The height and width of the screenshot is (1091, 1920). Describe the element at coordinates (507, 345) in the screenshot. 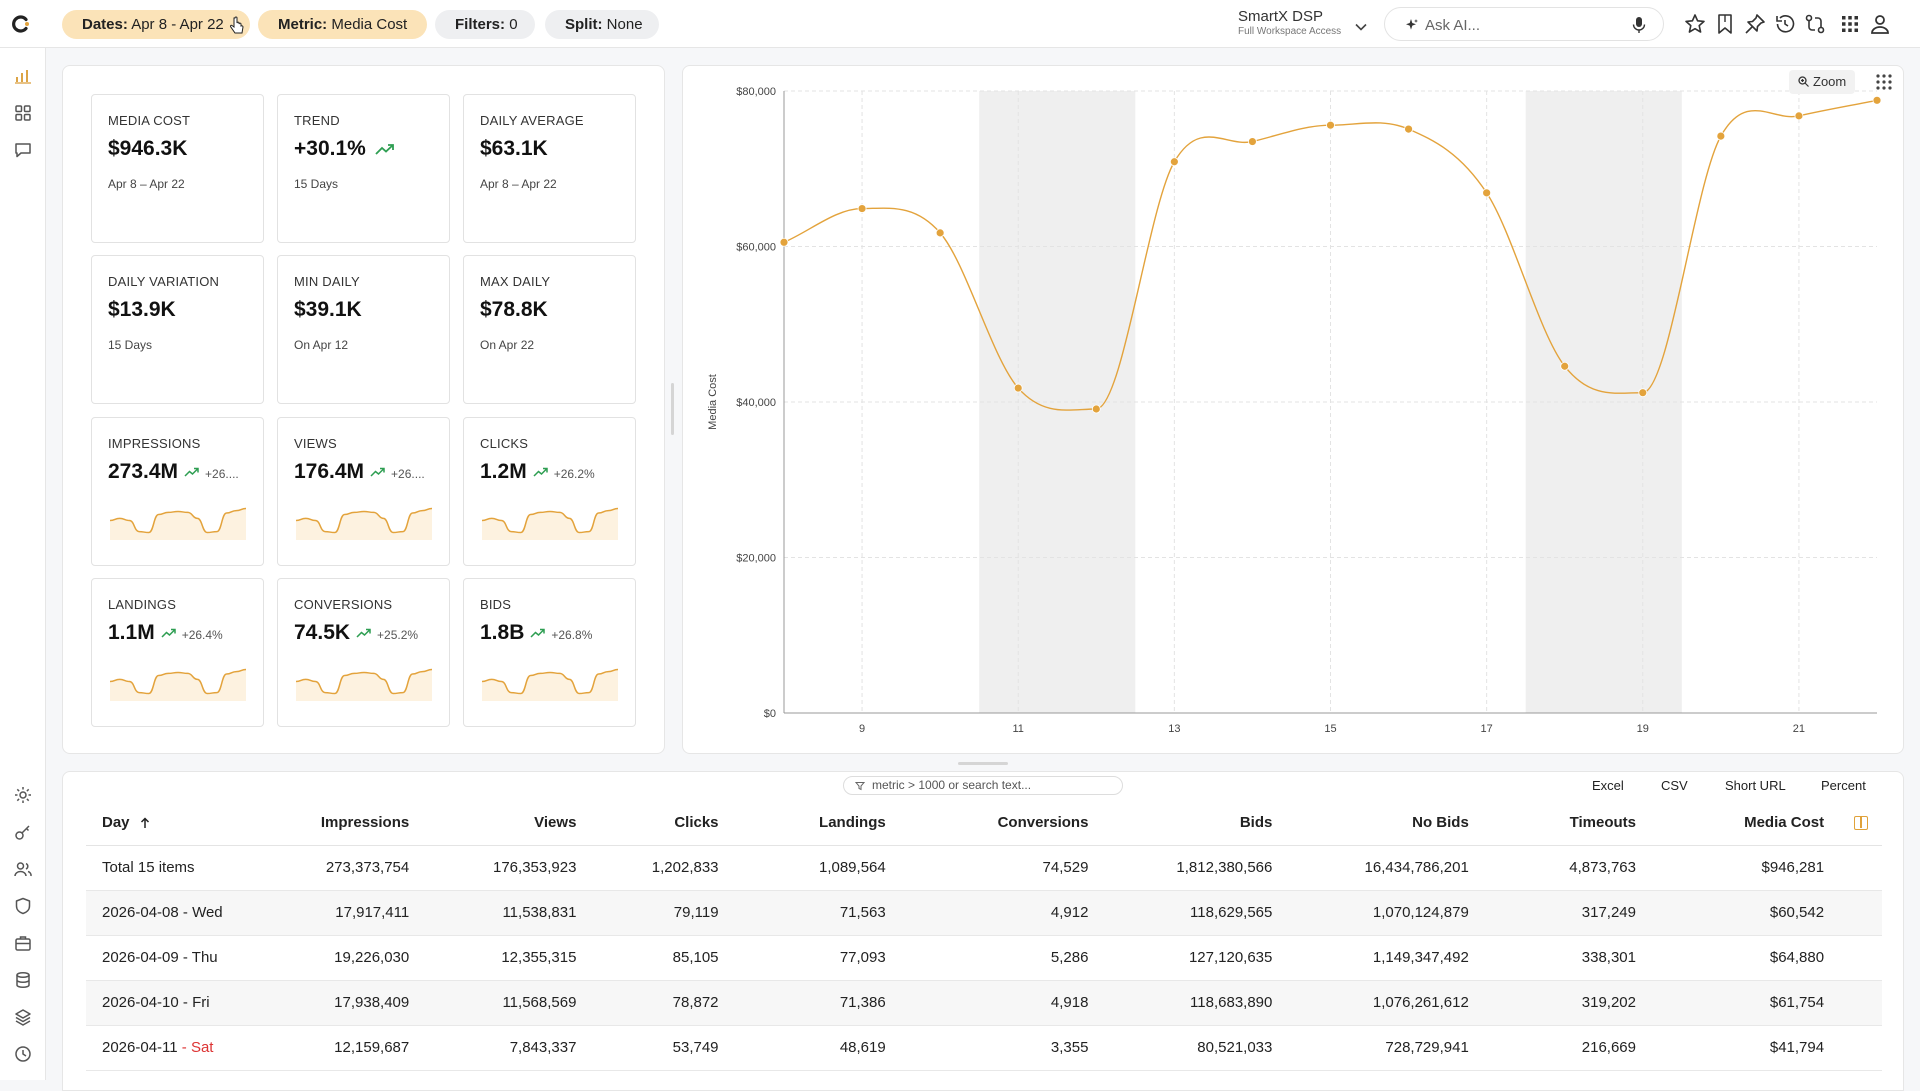

I see `kpi-subtext: On Apr 22` at that location.